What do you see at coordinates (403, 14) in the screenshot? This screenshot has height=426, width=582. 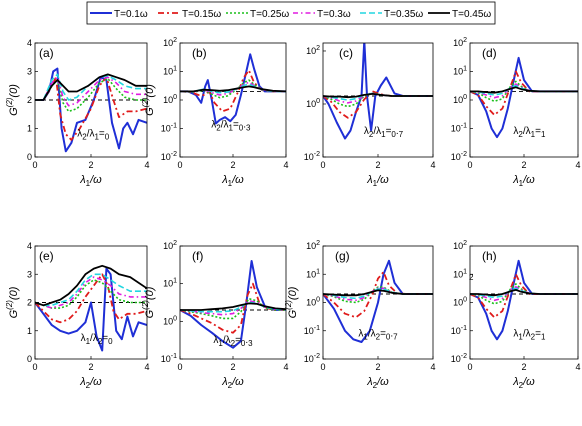 I see `legend-label: T=0.35ω` at bounding box center [403, 14].